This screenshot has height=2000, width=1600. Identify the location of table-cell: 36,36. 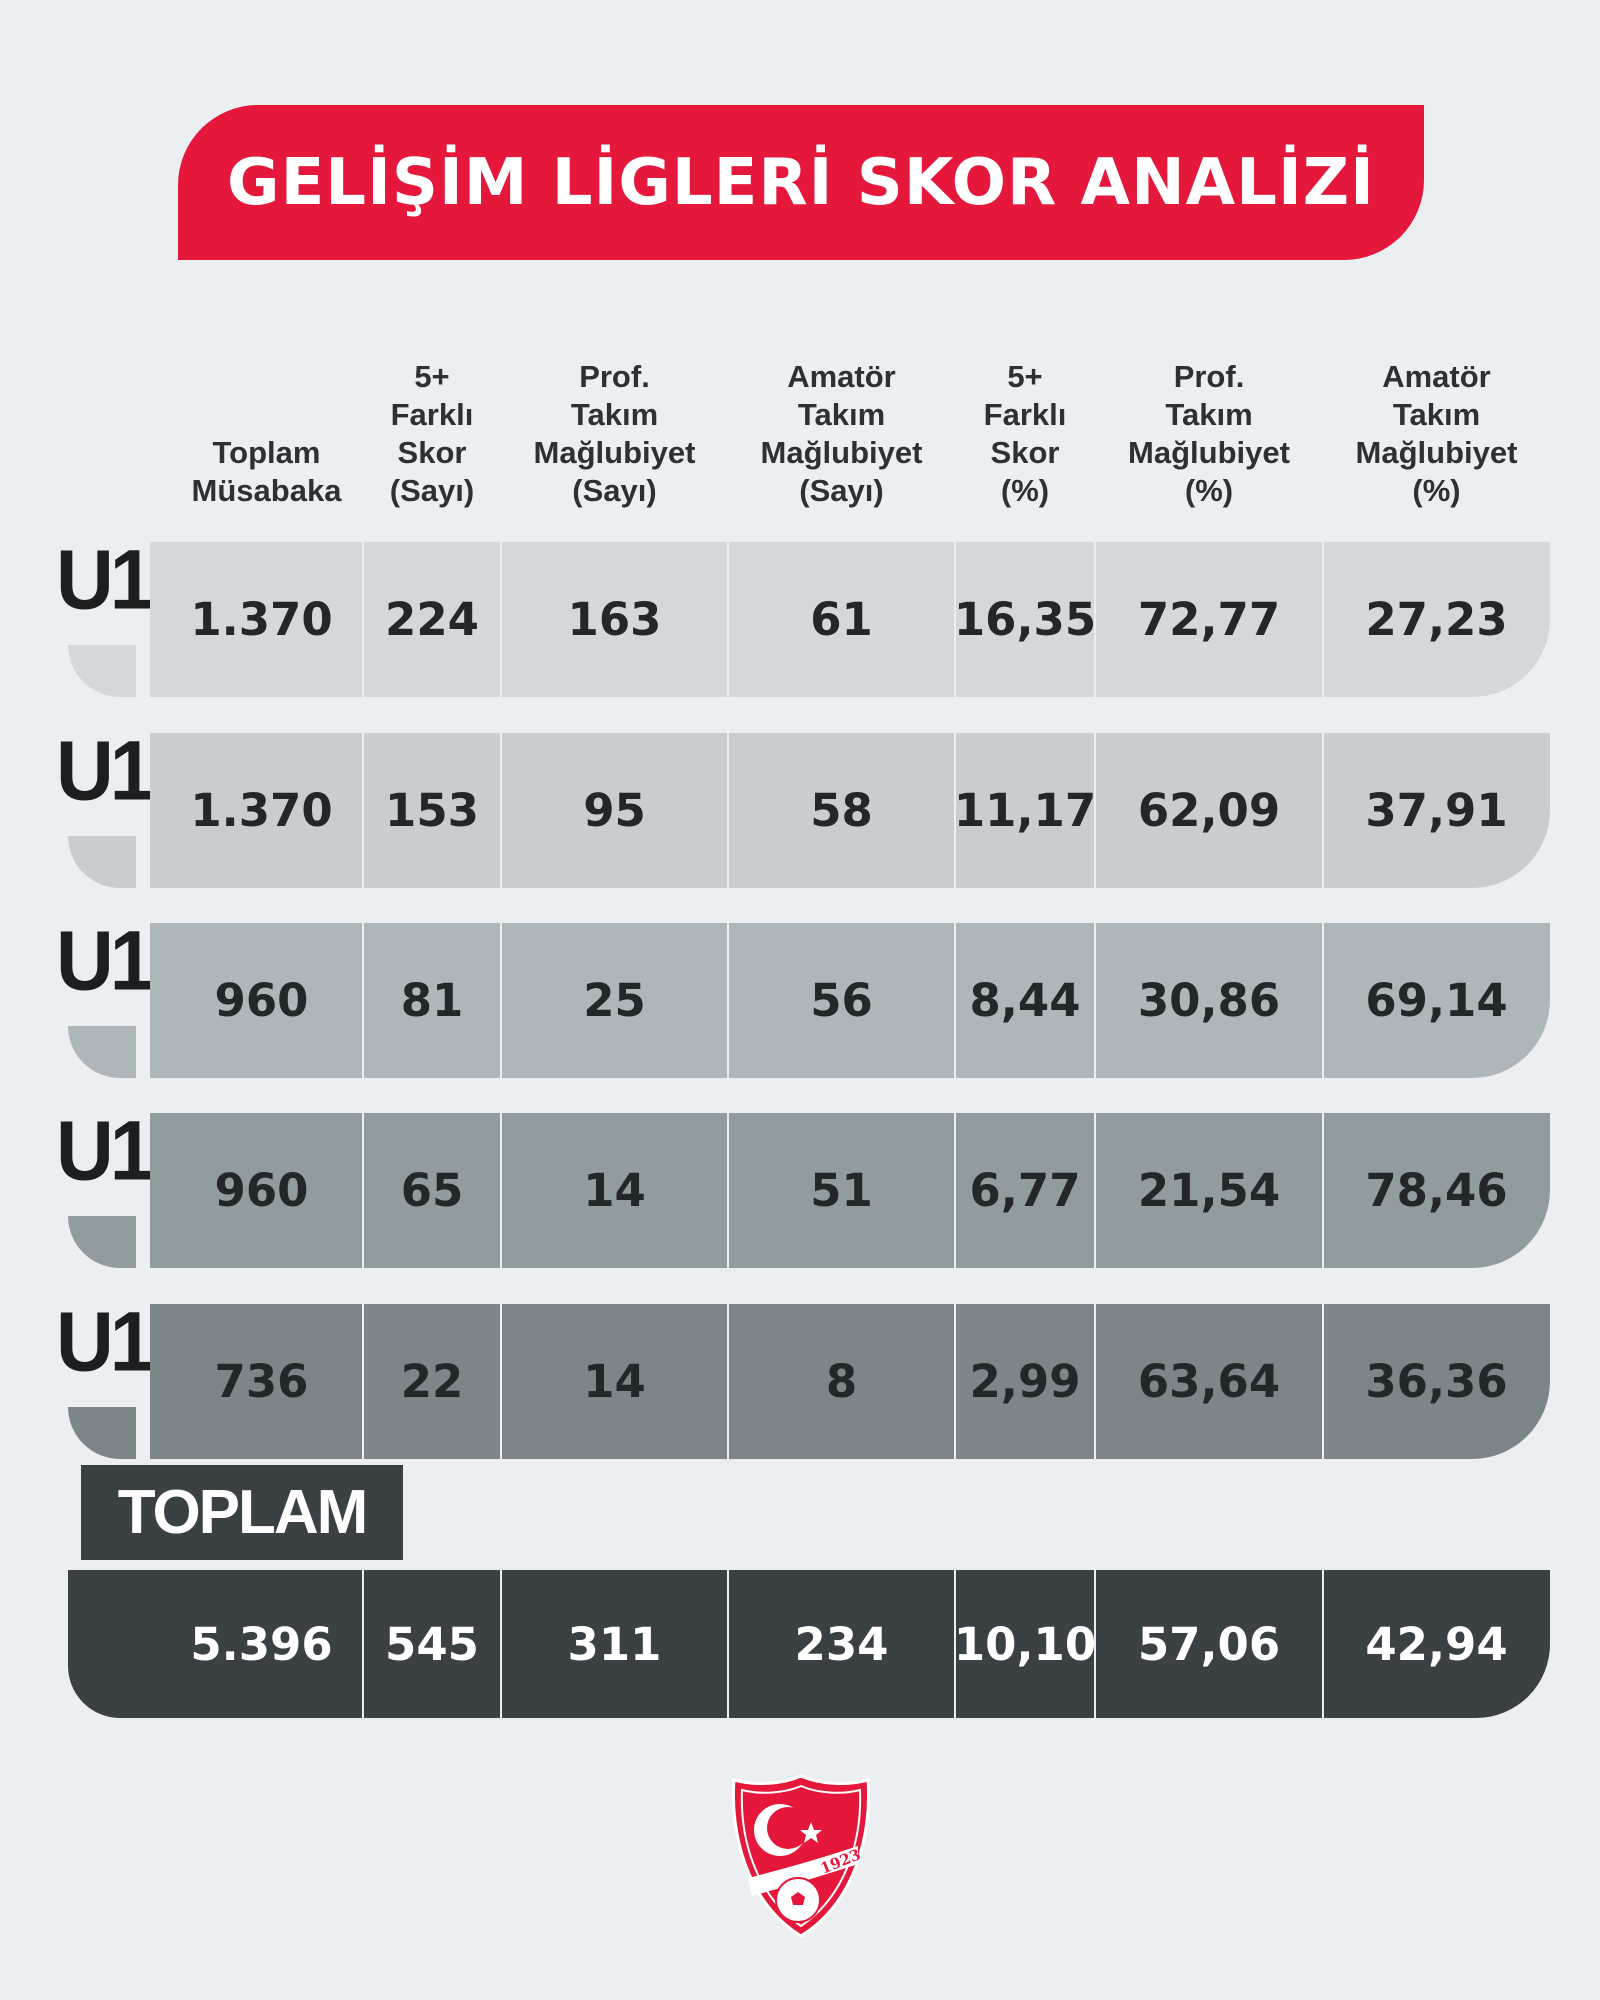
(1436, 1381).